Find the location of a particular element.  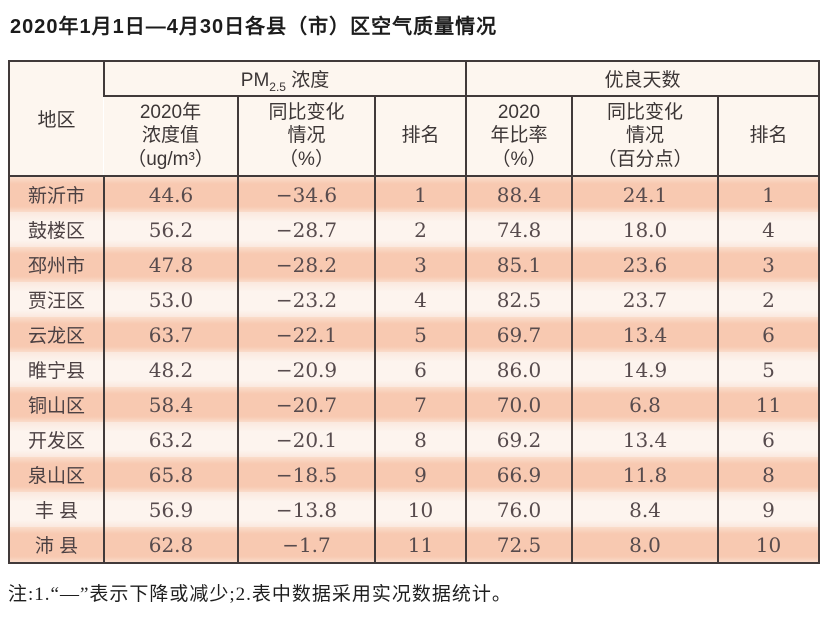

pm-rank-cell: 2 is located at coordinates (420, 229).